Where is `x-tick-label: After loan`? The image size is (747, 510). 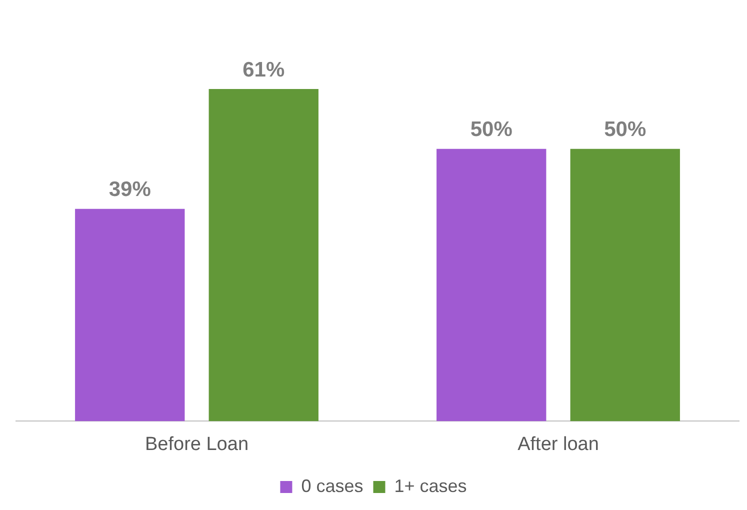
x-tick-label: After loan is located at coordinates (558, 444).